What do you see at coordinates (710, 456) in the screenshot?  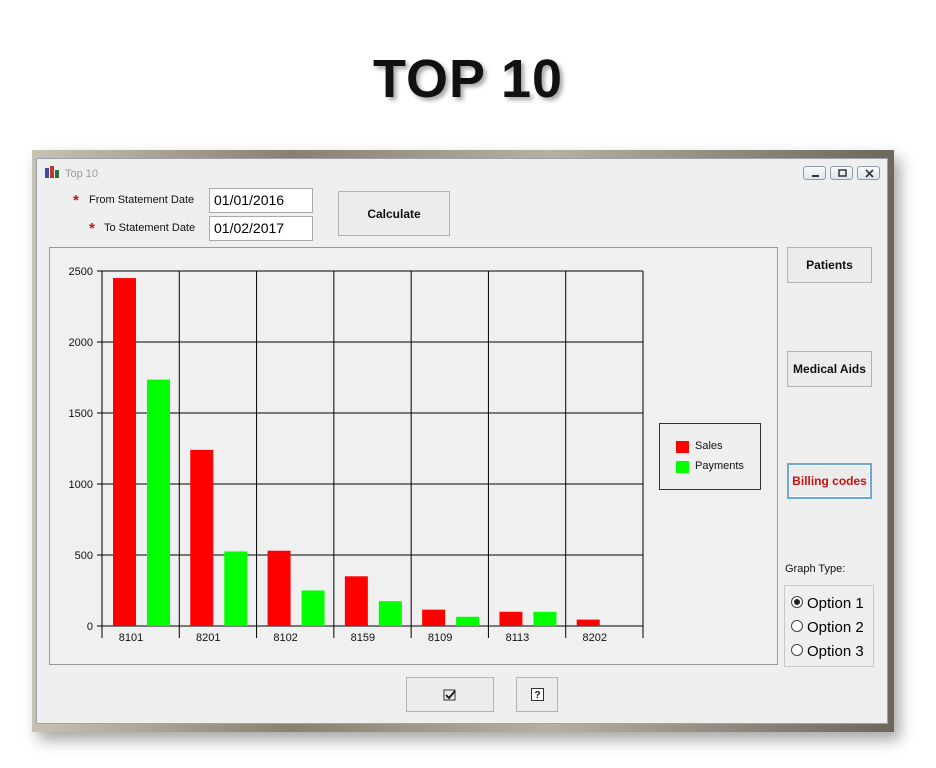 I see `chart-legend: Sales Payments` at bounding box center [710, 456].